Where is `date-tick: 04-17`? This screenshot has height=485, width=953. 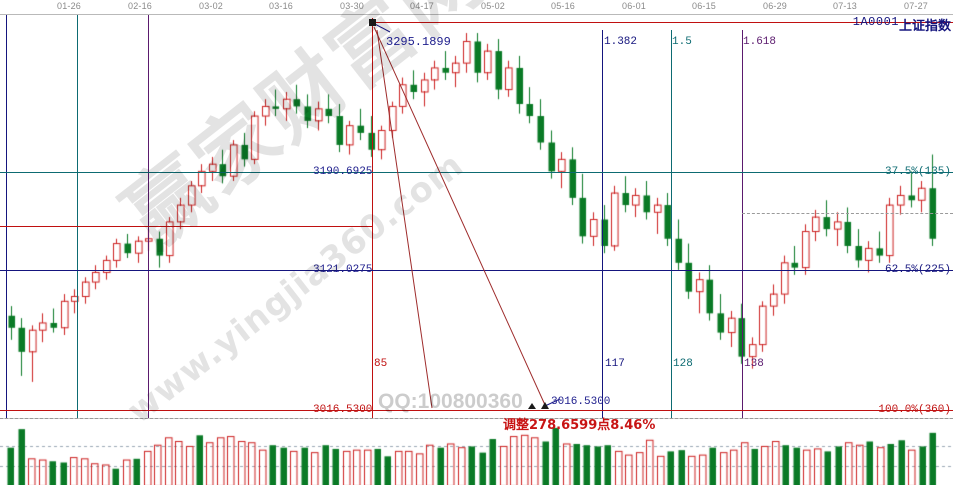
date-tick: 04-17 is located at coordinates (422, 6).